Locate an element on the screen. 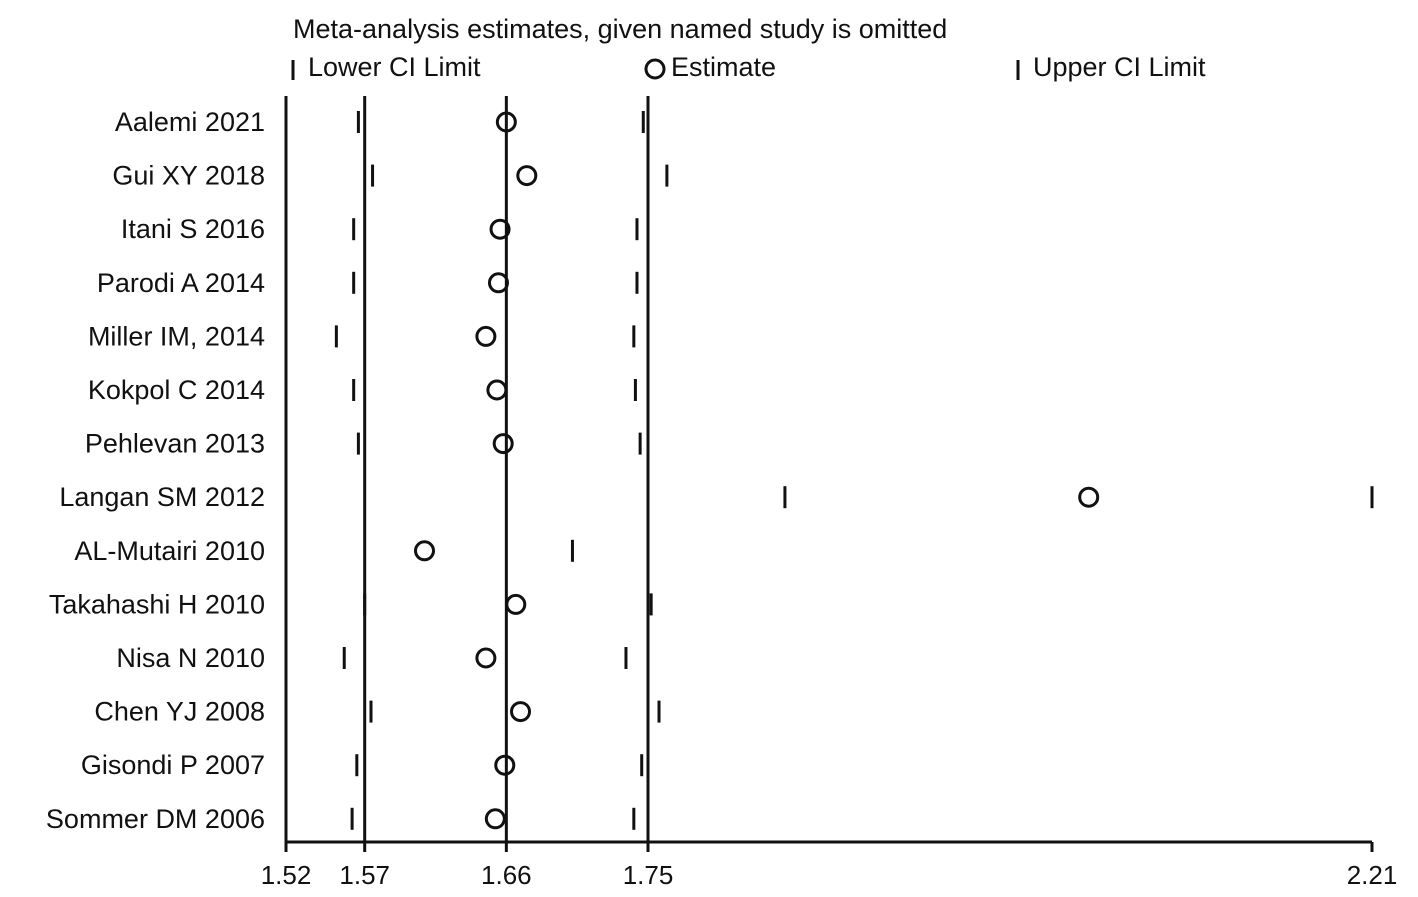 The image size is (1418, 897). study-label: AL-Mutairi 2010 is located at coordinates (169, 551).